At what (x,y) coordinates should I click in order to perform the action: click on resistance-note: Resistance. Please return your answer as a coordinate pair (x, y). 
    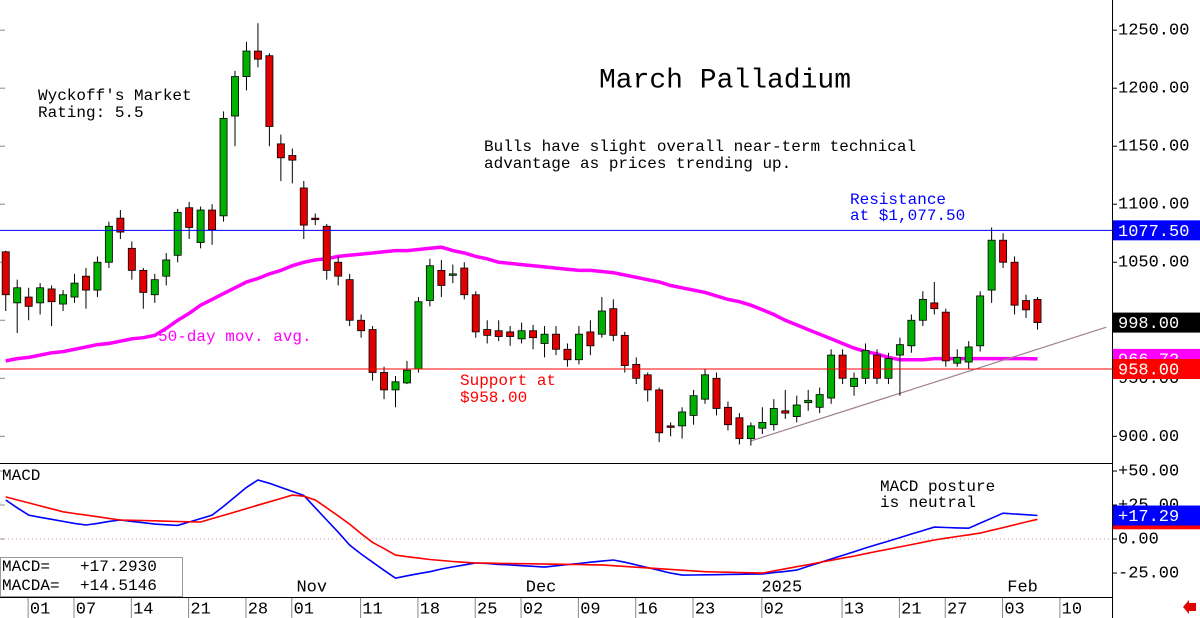
    Looking at the image, I should click on (898, 200).